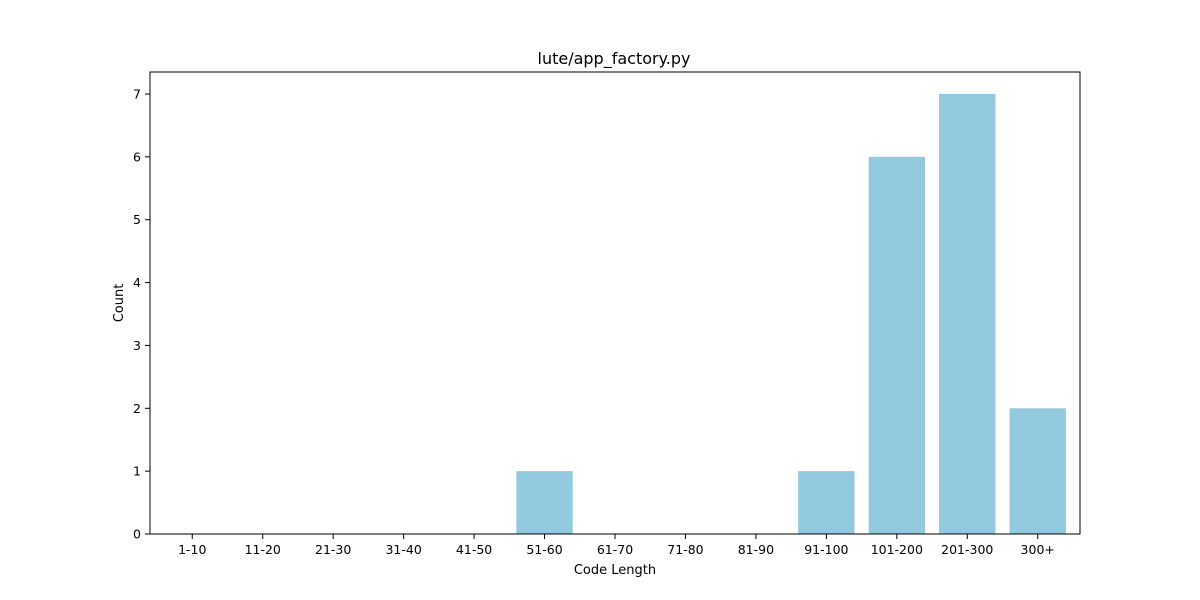  What do you see at coordinates (826, 549) in the screenshot?
I see `x-tick-label: 91-100` at bounding box center [826, 549].